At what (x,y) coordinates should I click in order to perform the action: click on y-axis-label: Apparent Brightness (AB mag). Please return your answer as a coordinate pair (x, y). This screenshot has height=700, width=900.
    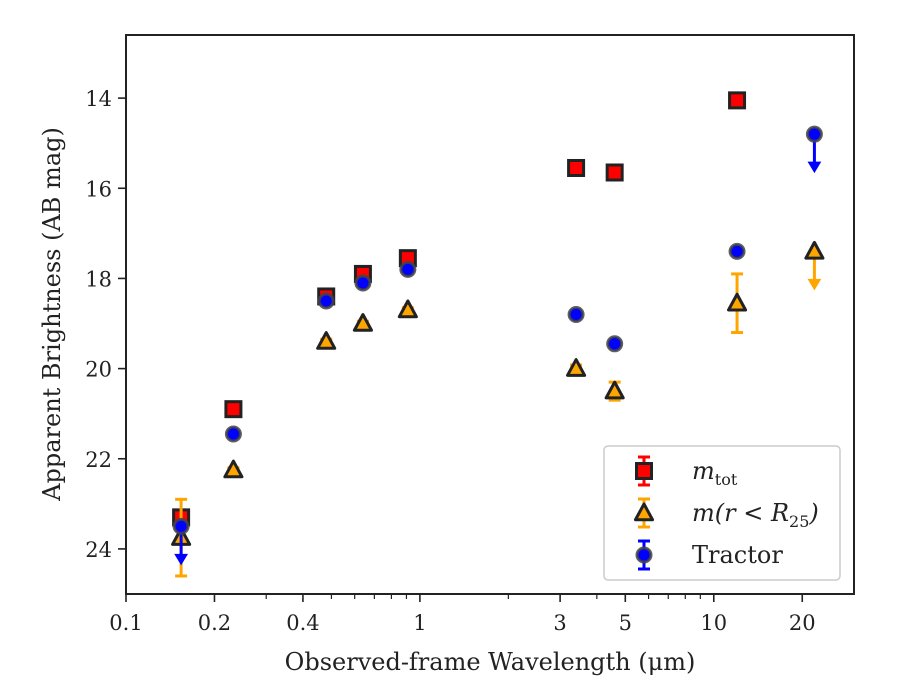
    Looking at the image, I should click on (52, 314).